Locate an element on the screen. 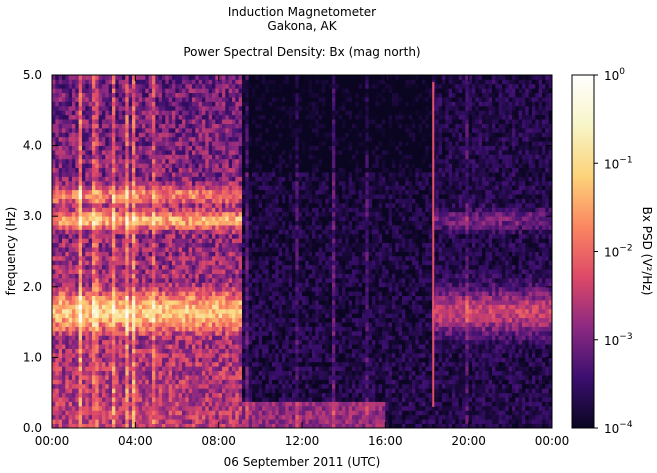  colorbar-axis: 10⁰ 10⁻¹ 10⁻² 10⁻³ 10⁻⁴ is located at coordinates (613, 251).